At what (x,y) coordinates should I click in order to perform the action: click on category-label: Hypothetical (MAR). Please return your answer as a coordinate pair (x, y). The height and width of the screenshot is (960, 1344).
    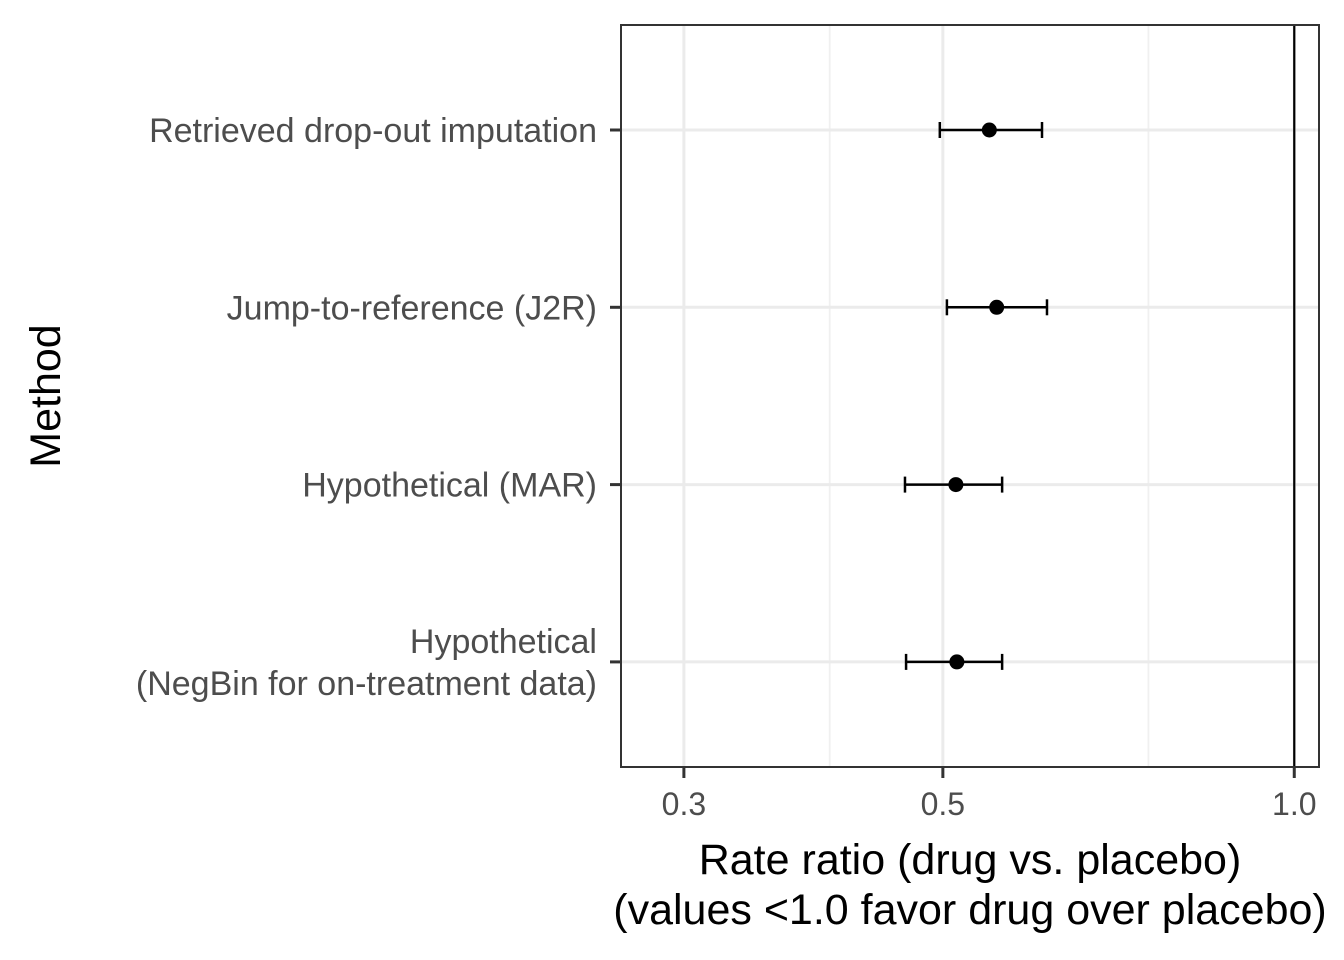
    Looking at the image, I should click on (449, 486).